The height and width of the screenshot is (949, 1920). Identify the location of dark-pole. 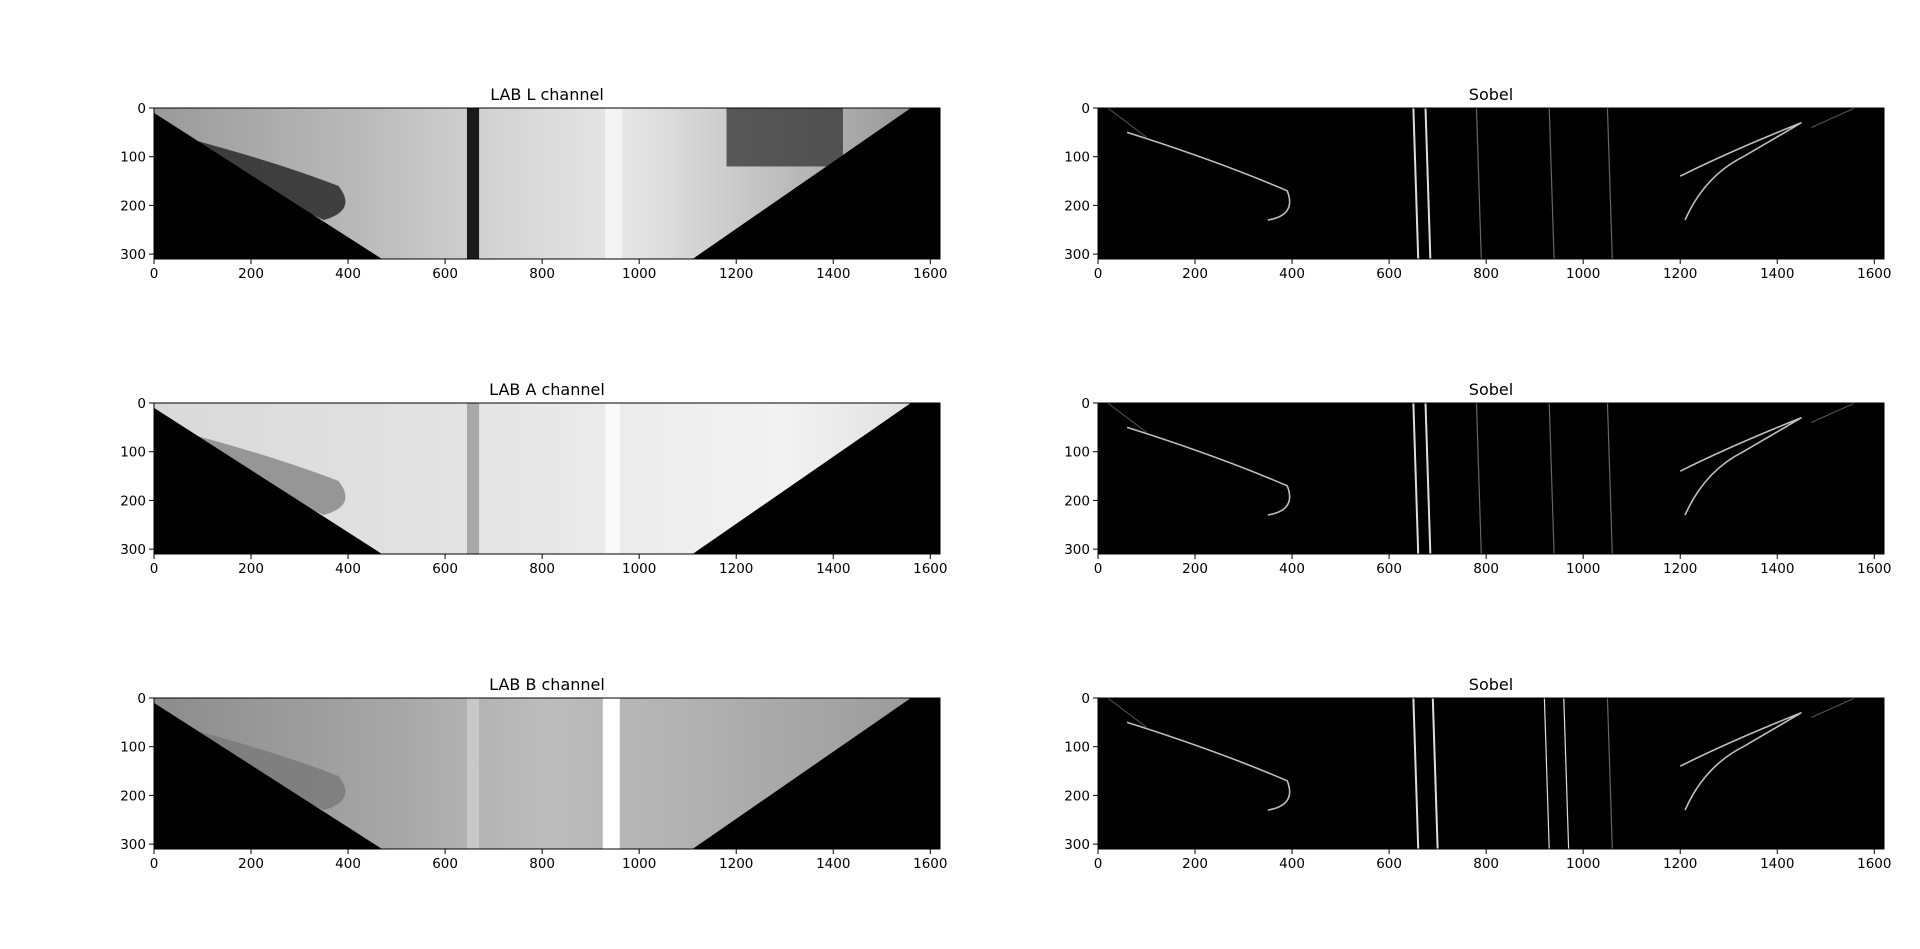
(473, 183).